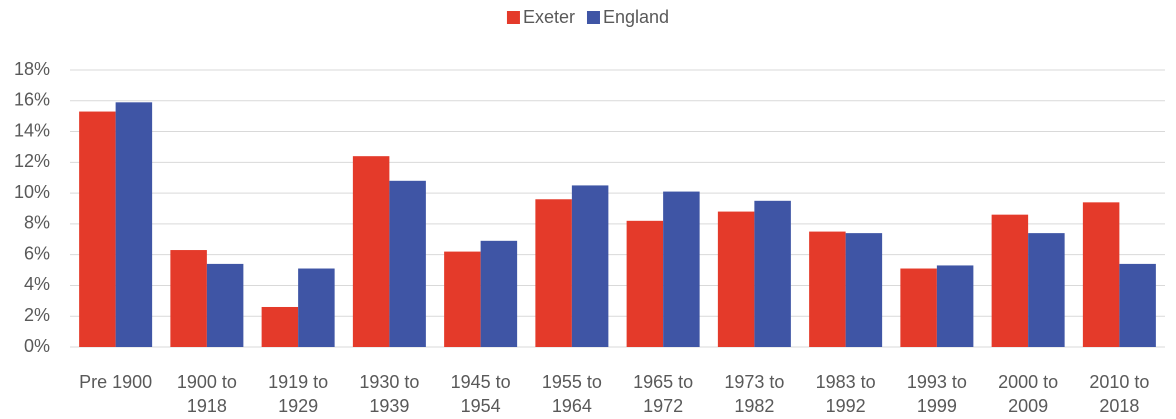  I want to click on x-tick-label: 2000 to 2009, so click(1028, 394).